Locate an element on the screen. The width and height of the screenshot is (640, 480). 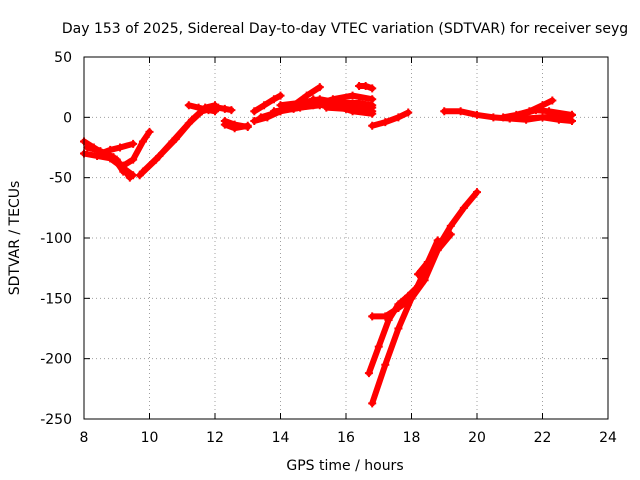
x-tick-label: 20 is located at coordinates (477, 438).